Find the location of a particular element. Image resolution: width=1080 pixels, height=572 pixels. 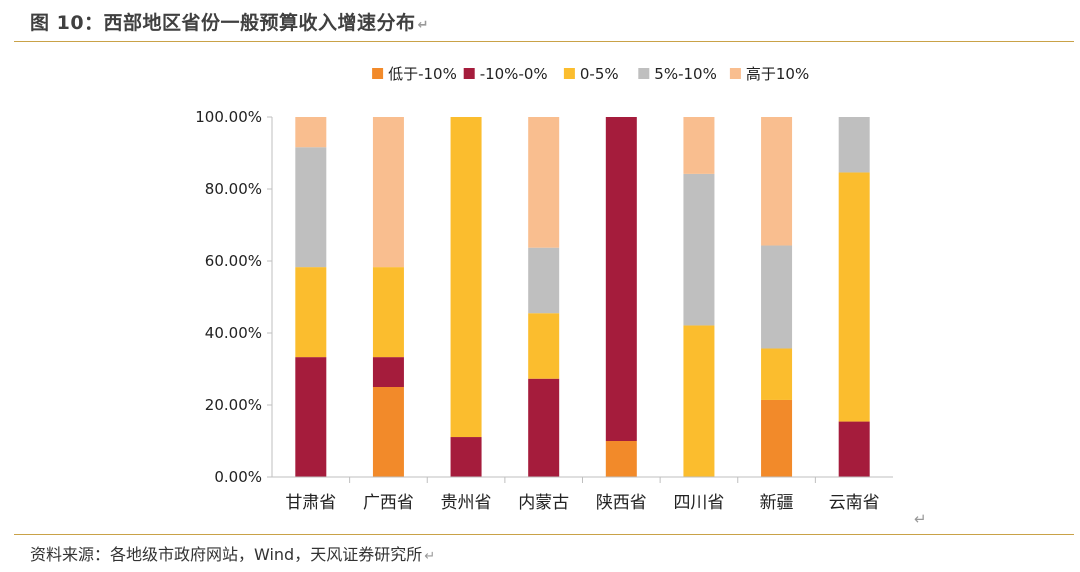

x-tick-label: 陕西省 is located at coordinates (621, 503).